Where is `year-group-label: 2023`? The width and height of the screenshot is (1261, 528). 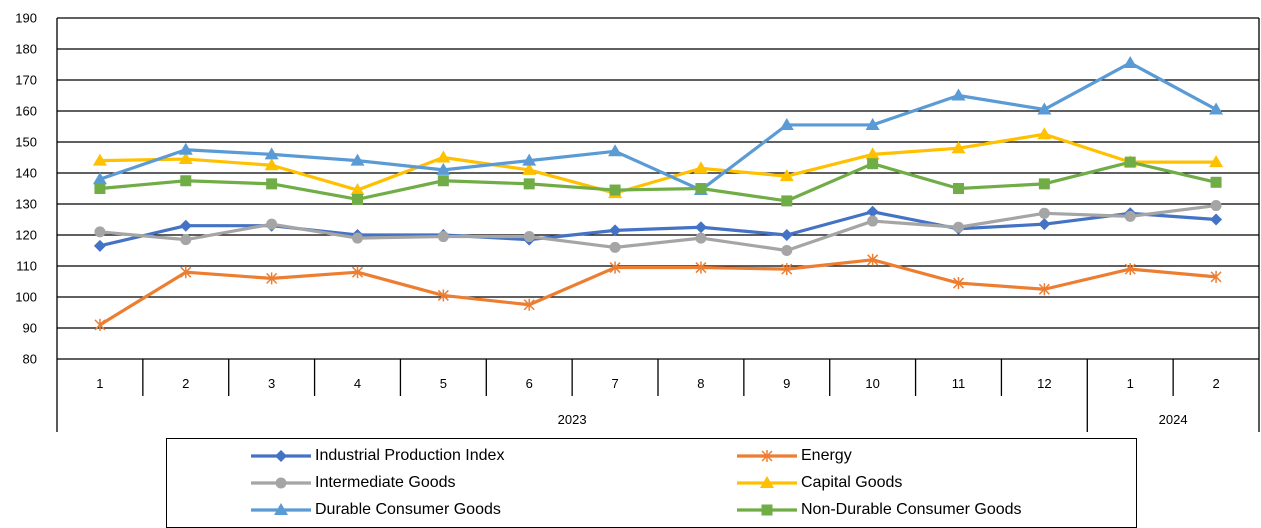
year-group-label: 2023 is located at coordinates (572, 419).